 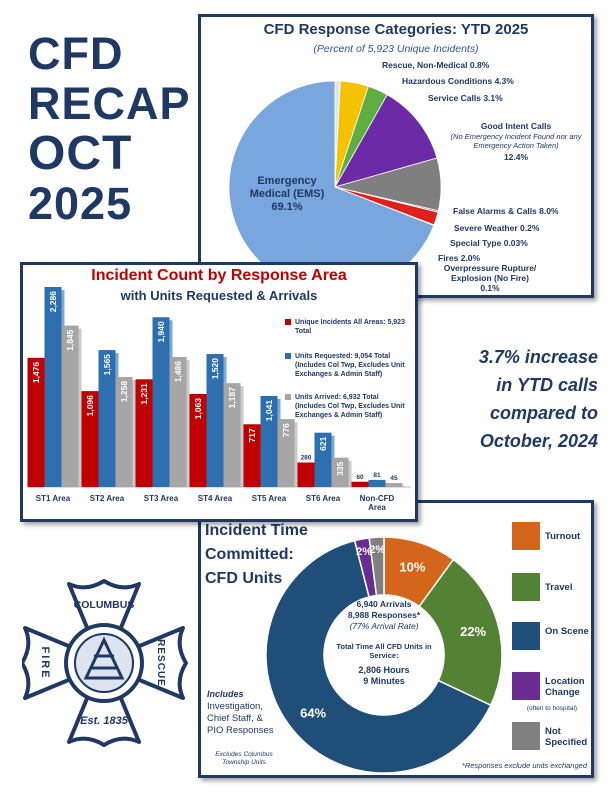 What do you see at coordinates (504, 81) in the screenshot?
I see `slice-value: 4.3%` at bounding box center [504, 81].